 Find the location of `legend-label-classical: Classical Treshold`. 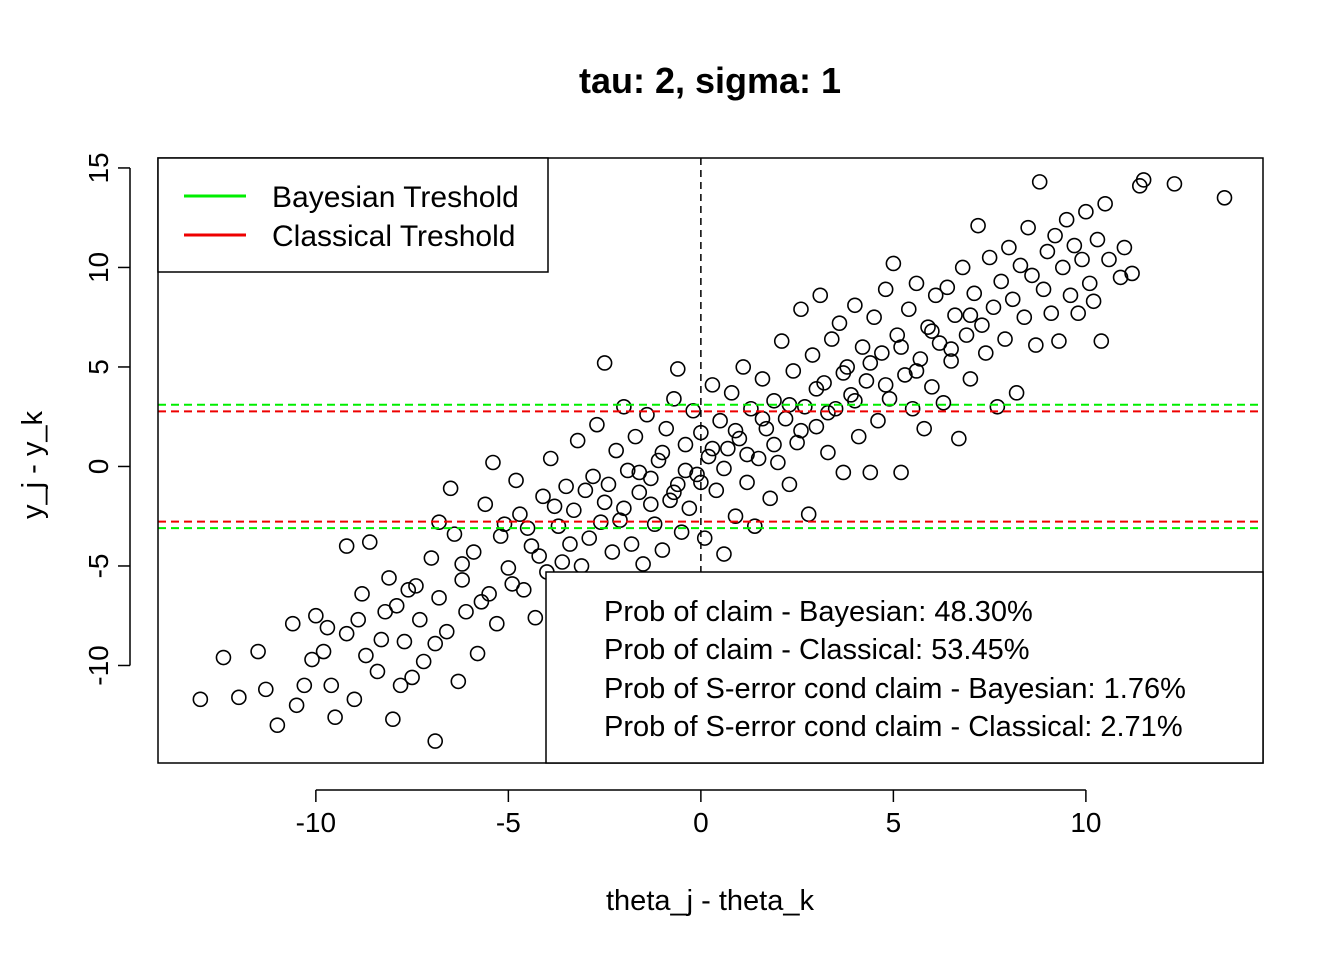

legend-label-classical: Classical Treshold is located at coordinates (393, 236).